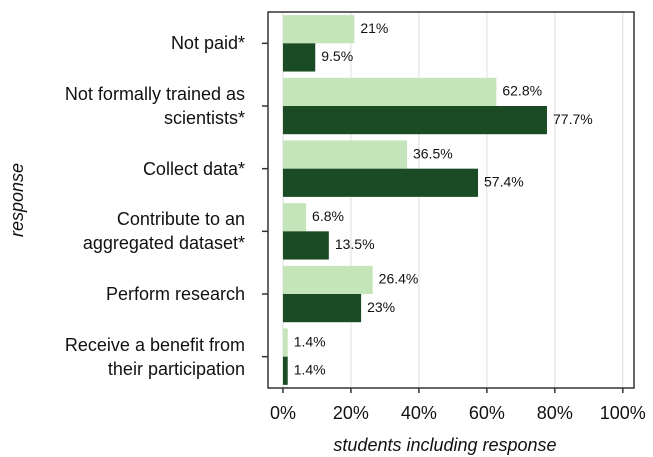 The image size is (653, 457). I want to click on value-label: 23%, so click(381, 307).